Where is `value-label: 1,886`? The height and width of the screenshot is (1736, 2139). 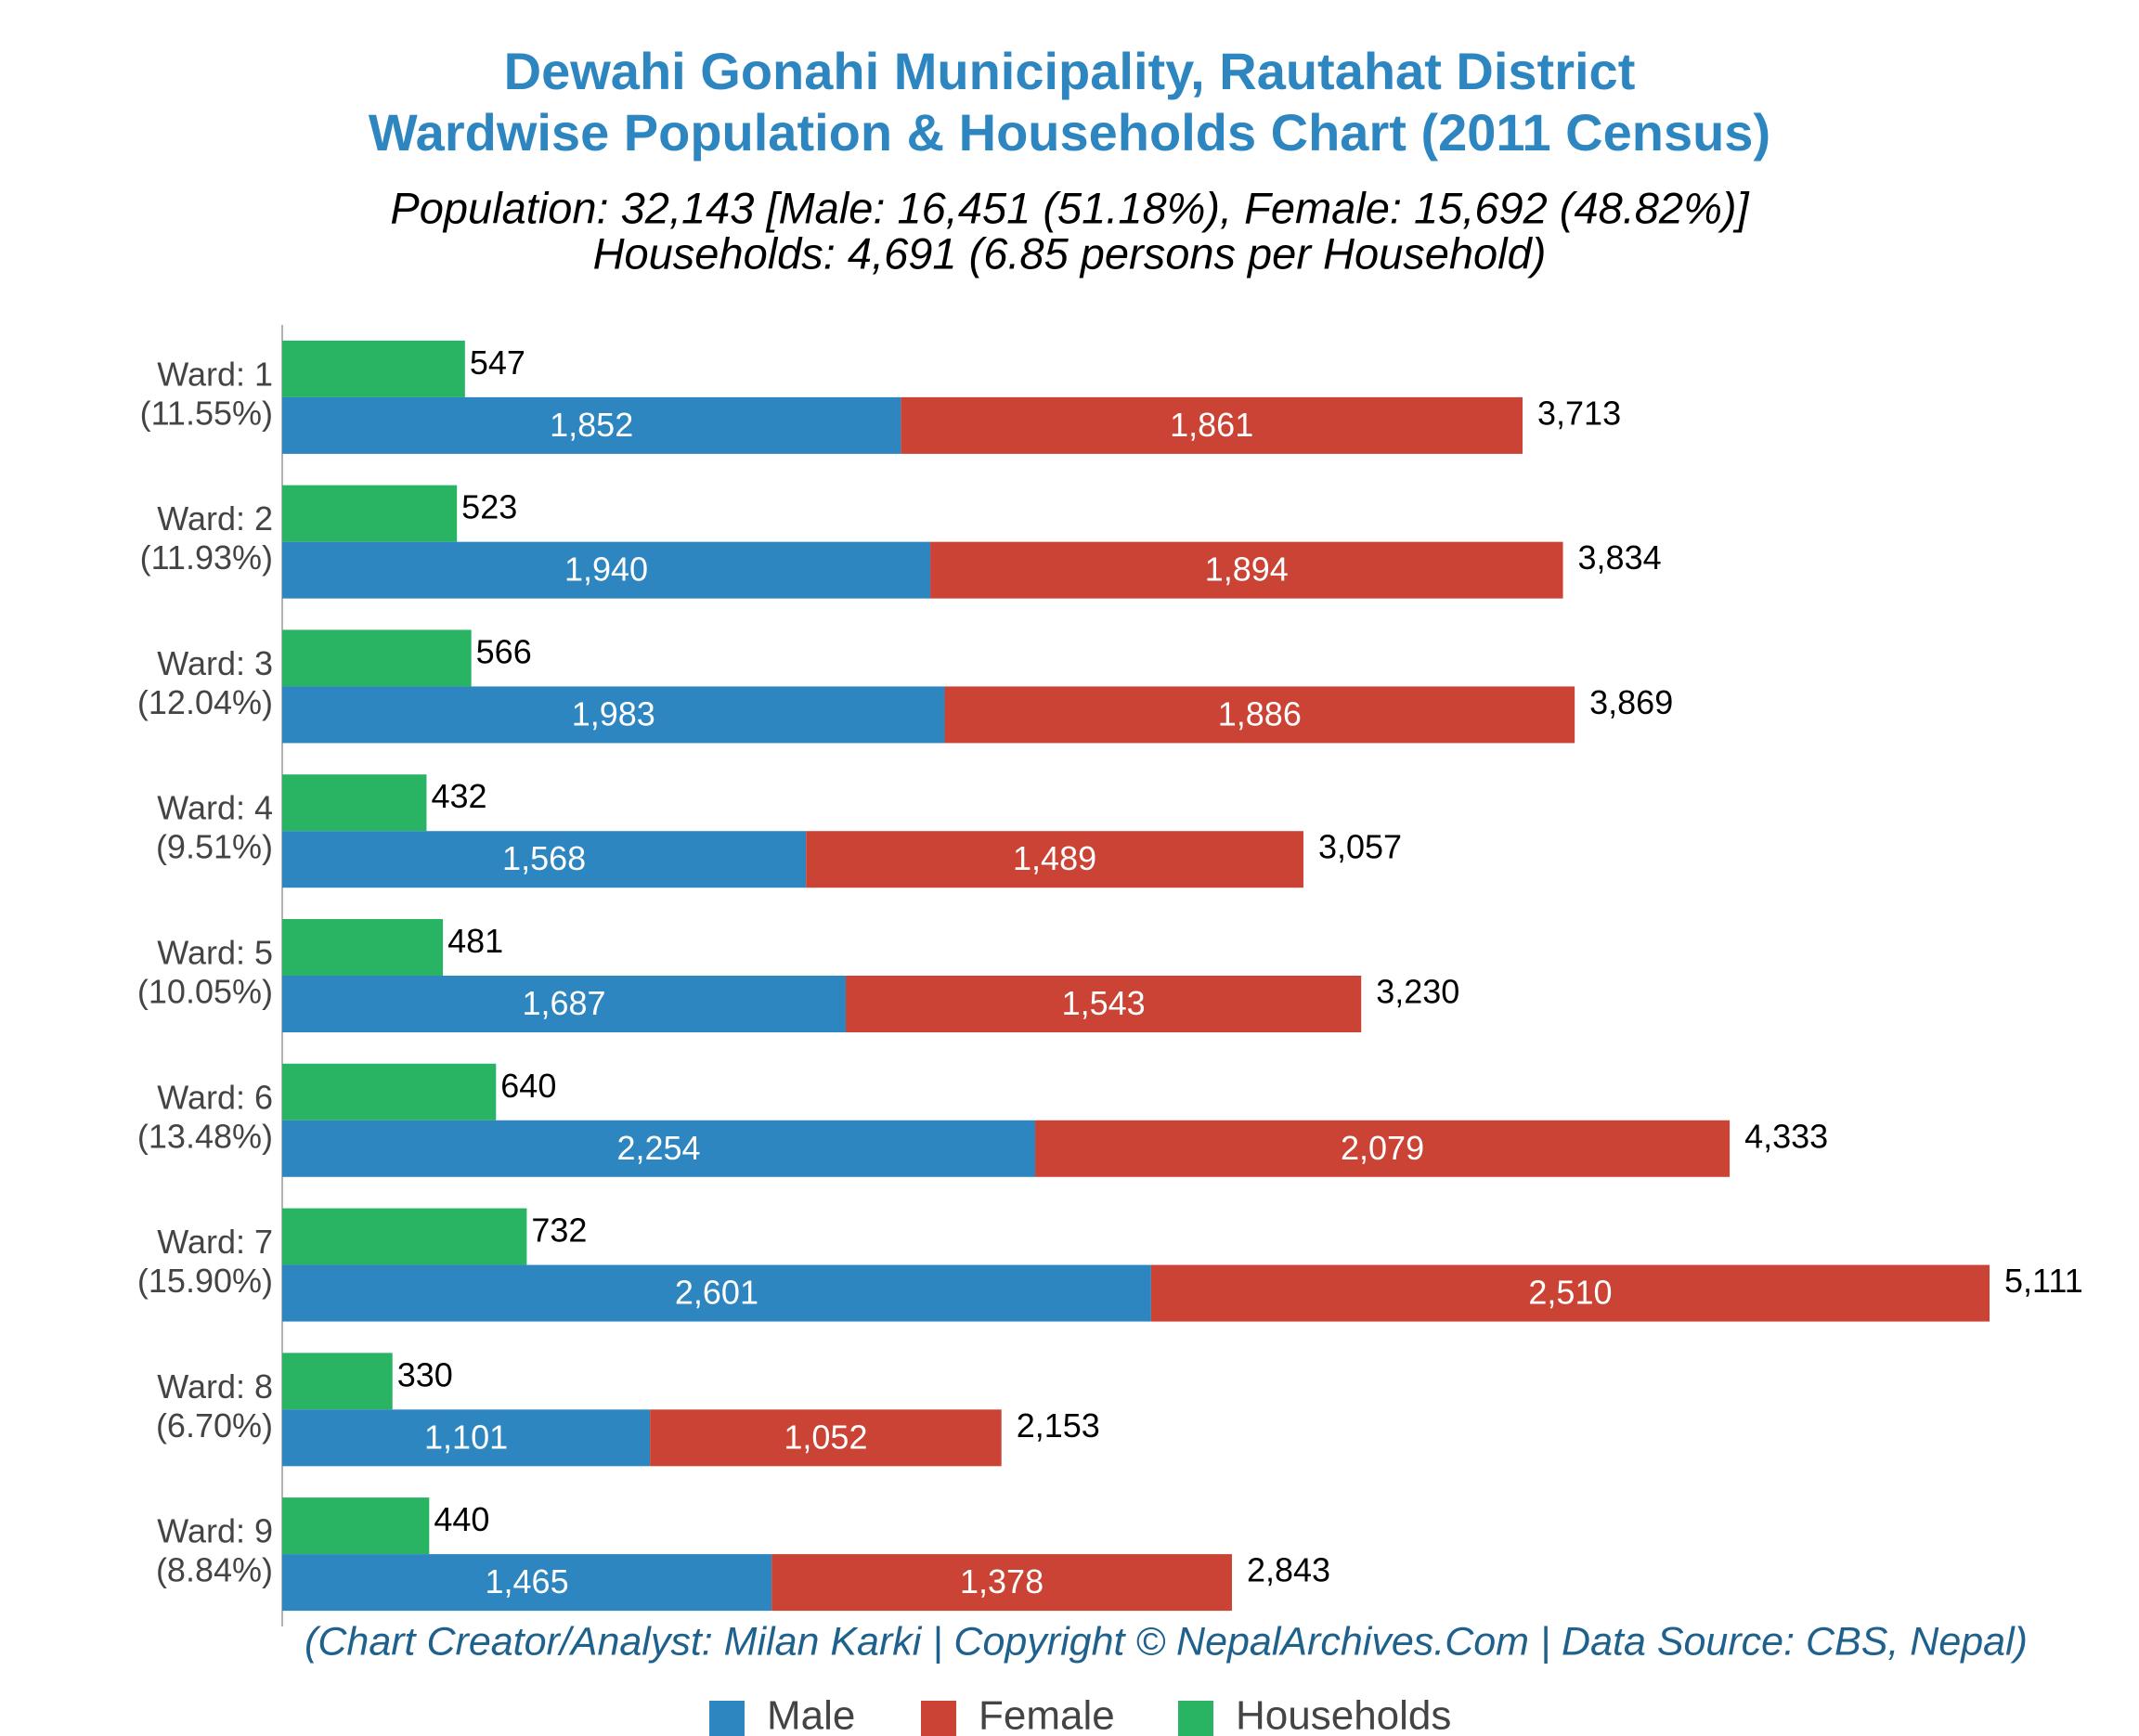 value-label: 1,886 is located at coordinates (1260, 713).